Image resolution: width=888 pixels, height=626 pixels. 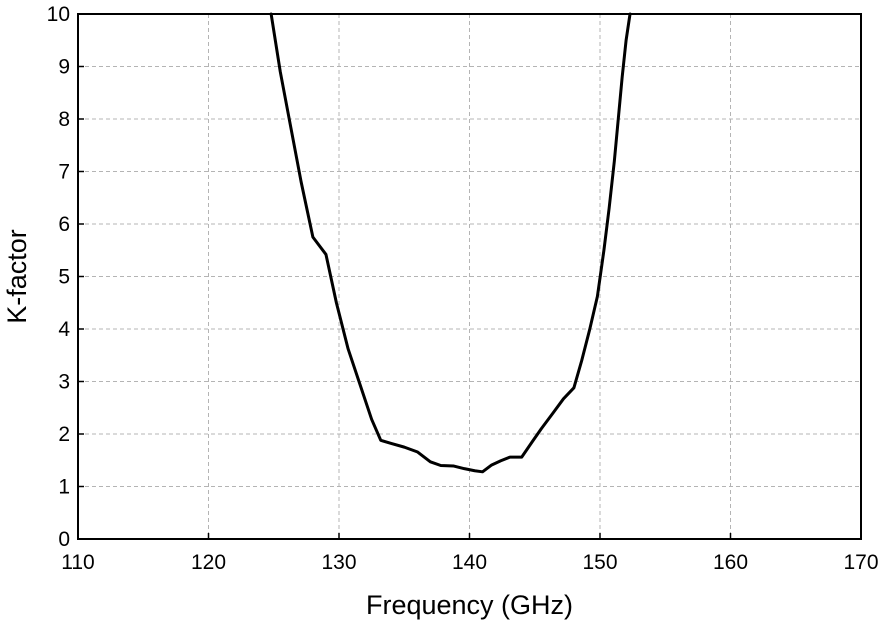 What do you see at coordinates (64, 119) in the screenshot?
I see `y-tick-label: 8` at bounding box center [64, 119].